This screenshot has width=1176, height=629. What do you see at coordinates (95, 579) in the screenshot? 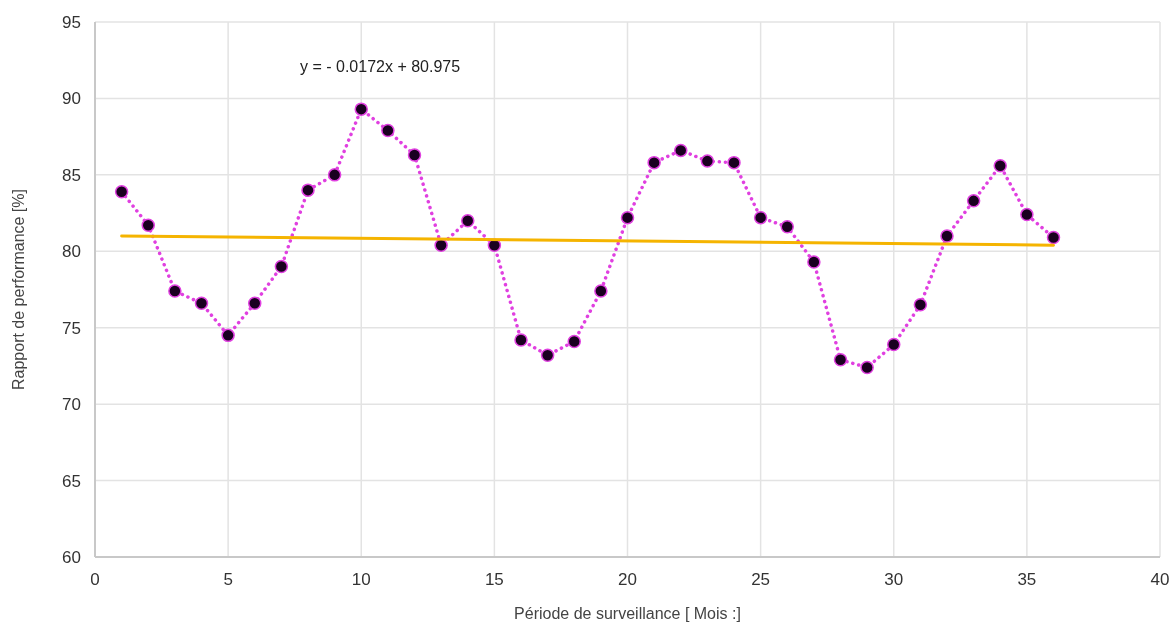
I see `x-tick-label: 0` at bounding box center [95, 579].